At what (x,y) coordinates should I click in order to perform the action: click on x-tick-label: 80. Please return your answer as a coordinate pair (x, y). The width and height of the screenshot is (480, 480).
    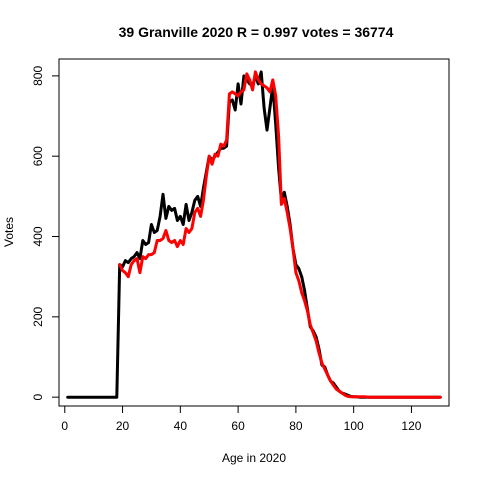
    Looking at the image, I should click on (296, 426).